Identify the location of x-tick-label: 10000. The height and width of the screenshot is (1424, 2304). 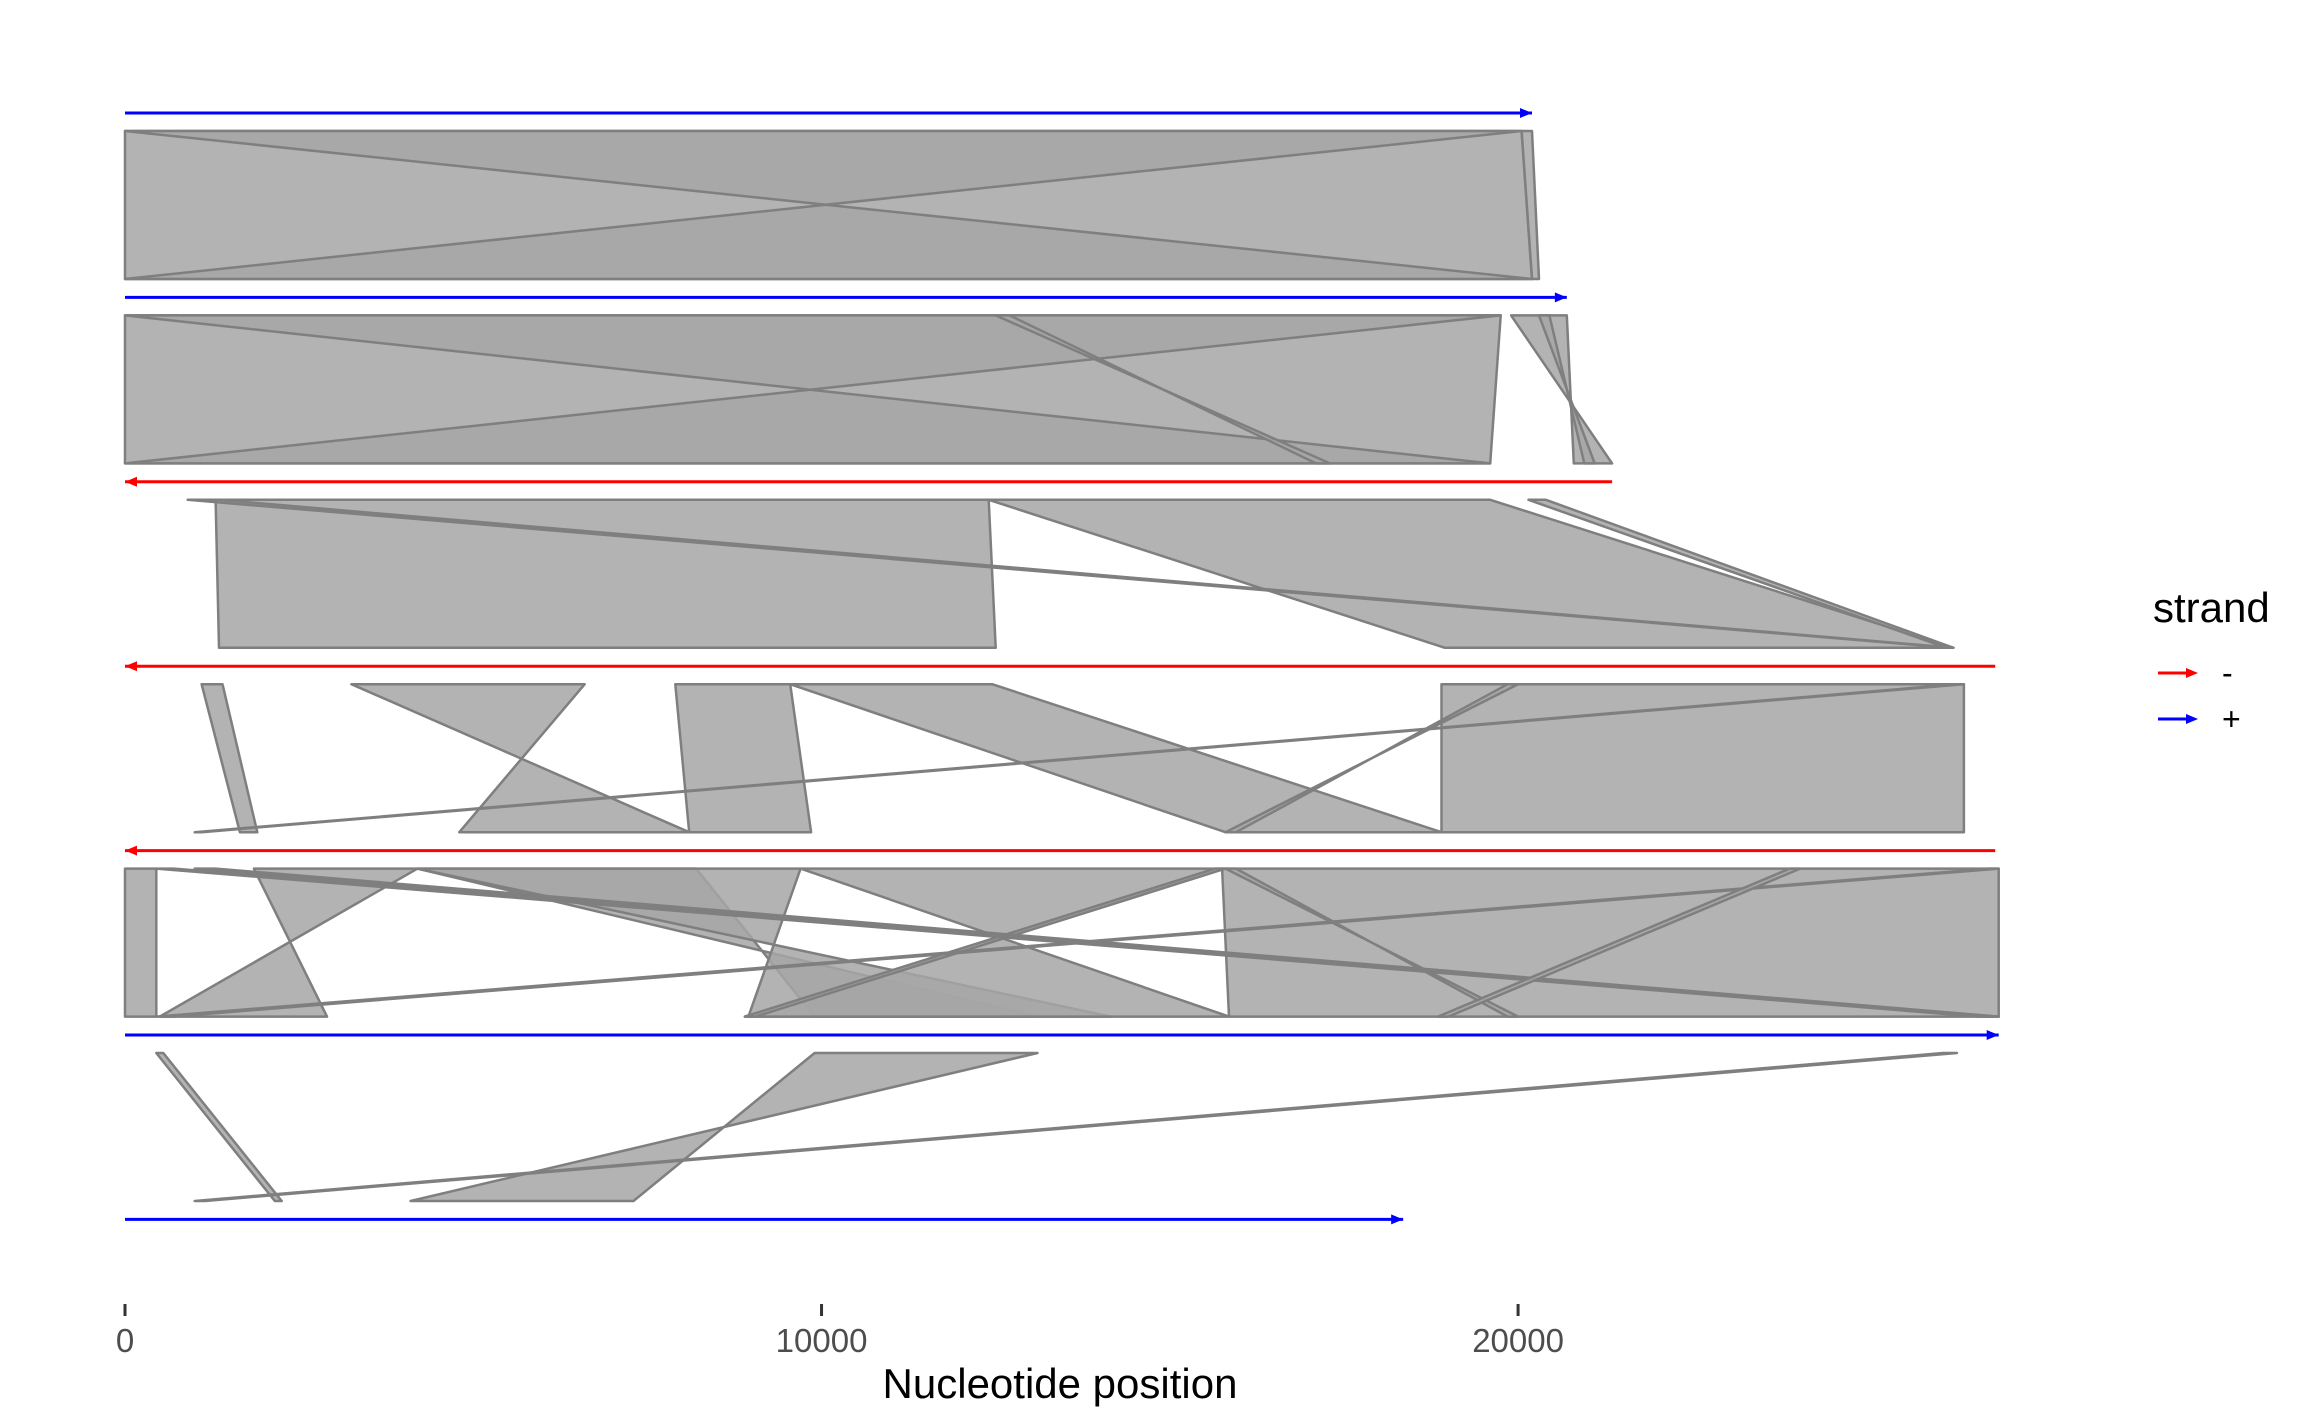
(822, 1340).